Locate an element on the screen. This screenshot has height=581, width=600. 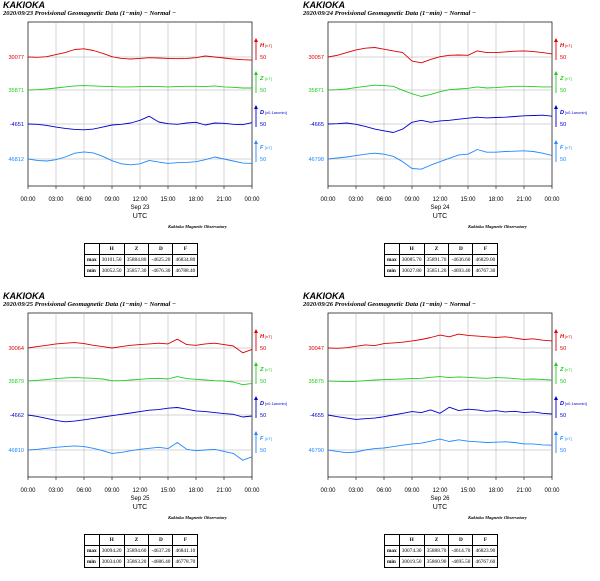
stats-cell: 30034.00 is located at coordinates (111, 562).